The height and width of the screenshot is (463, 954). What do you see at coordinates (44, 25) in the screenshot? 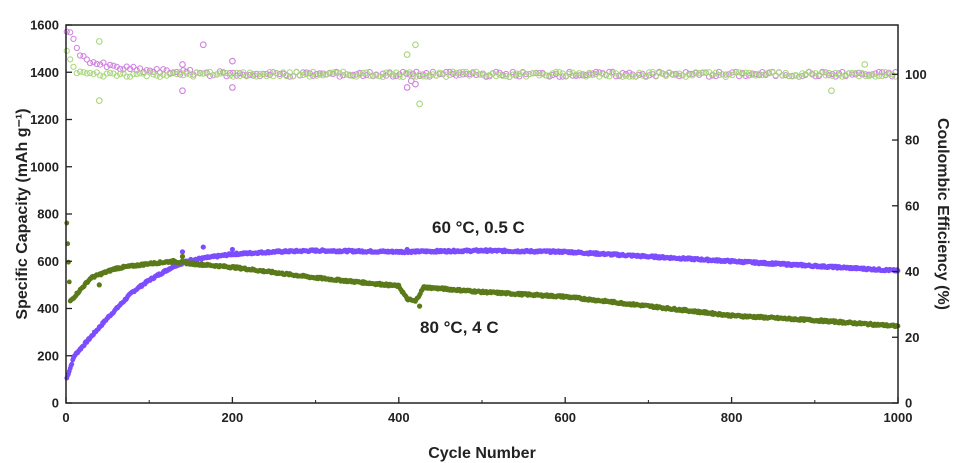
I see `y-left-tick-label: 1600` at bounding box center [44, 25].